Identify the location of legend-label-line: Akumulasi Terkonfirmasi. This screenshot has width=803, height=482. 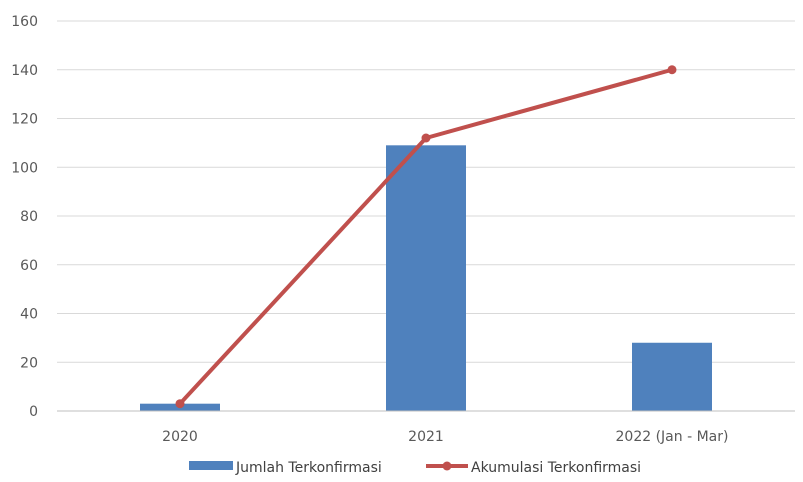
(556, 468).